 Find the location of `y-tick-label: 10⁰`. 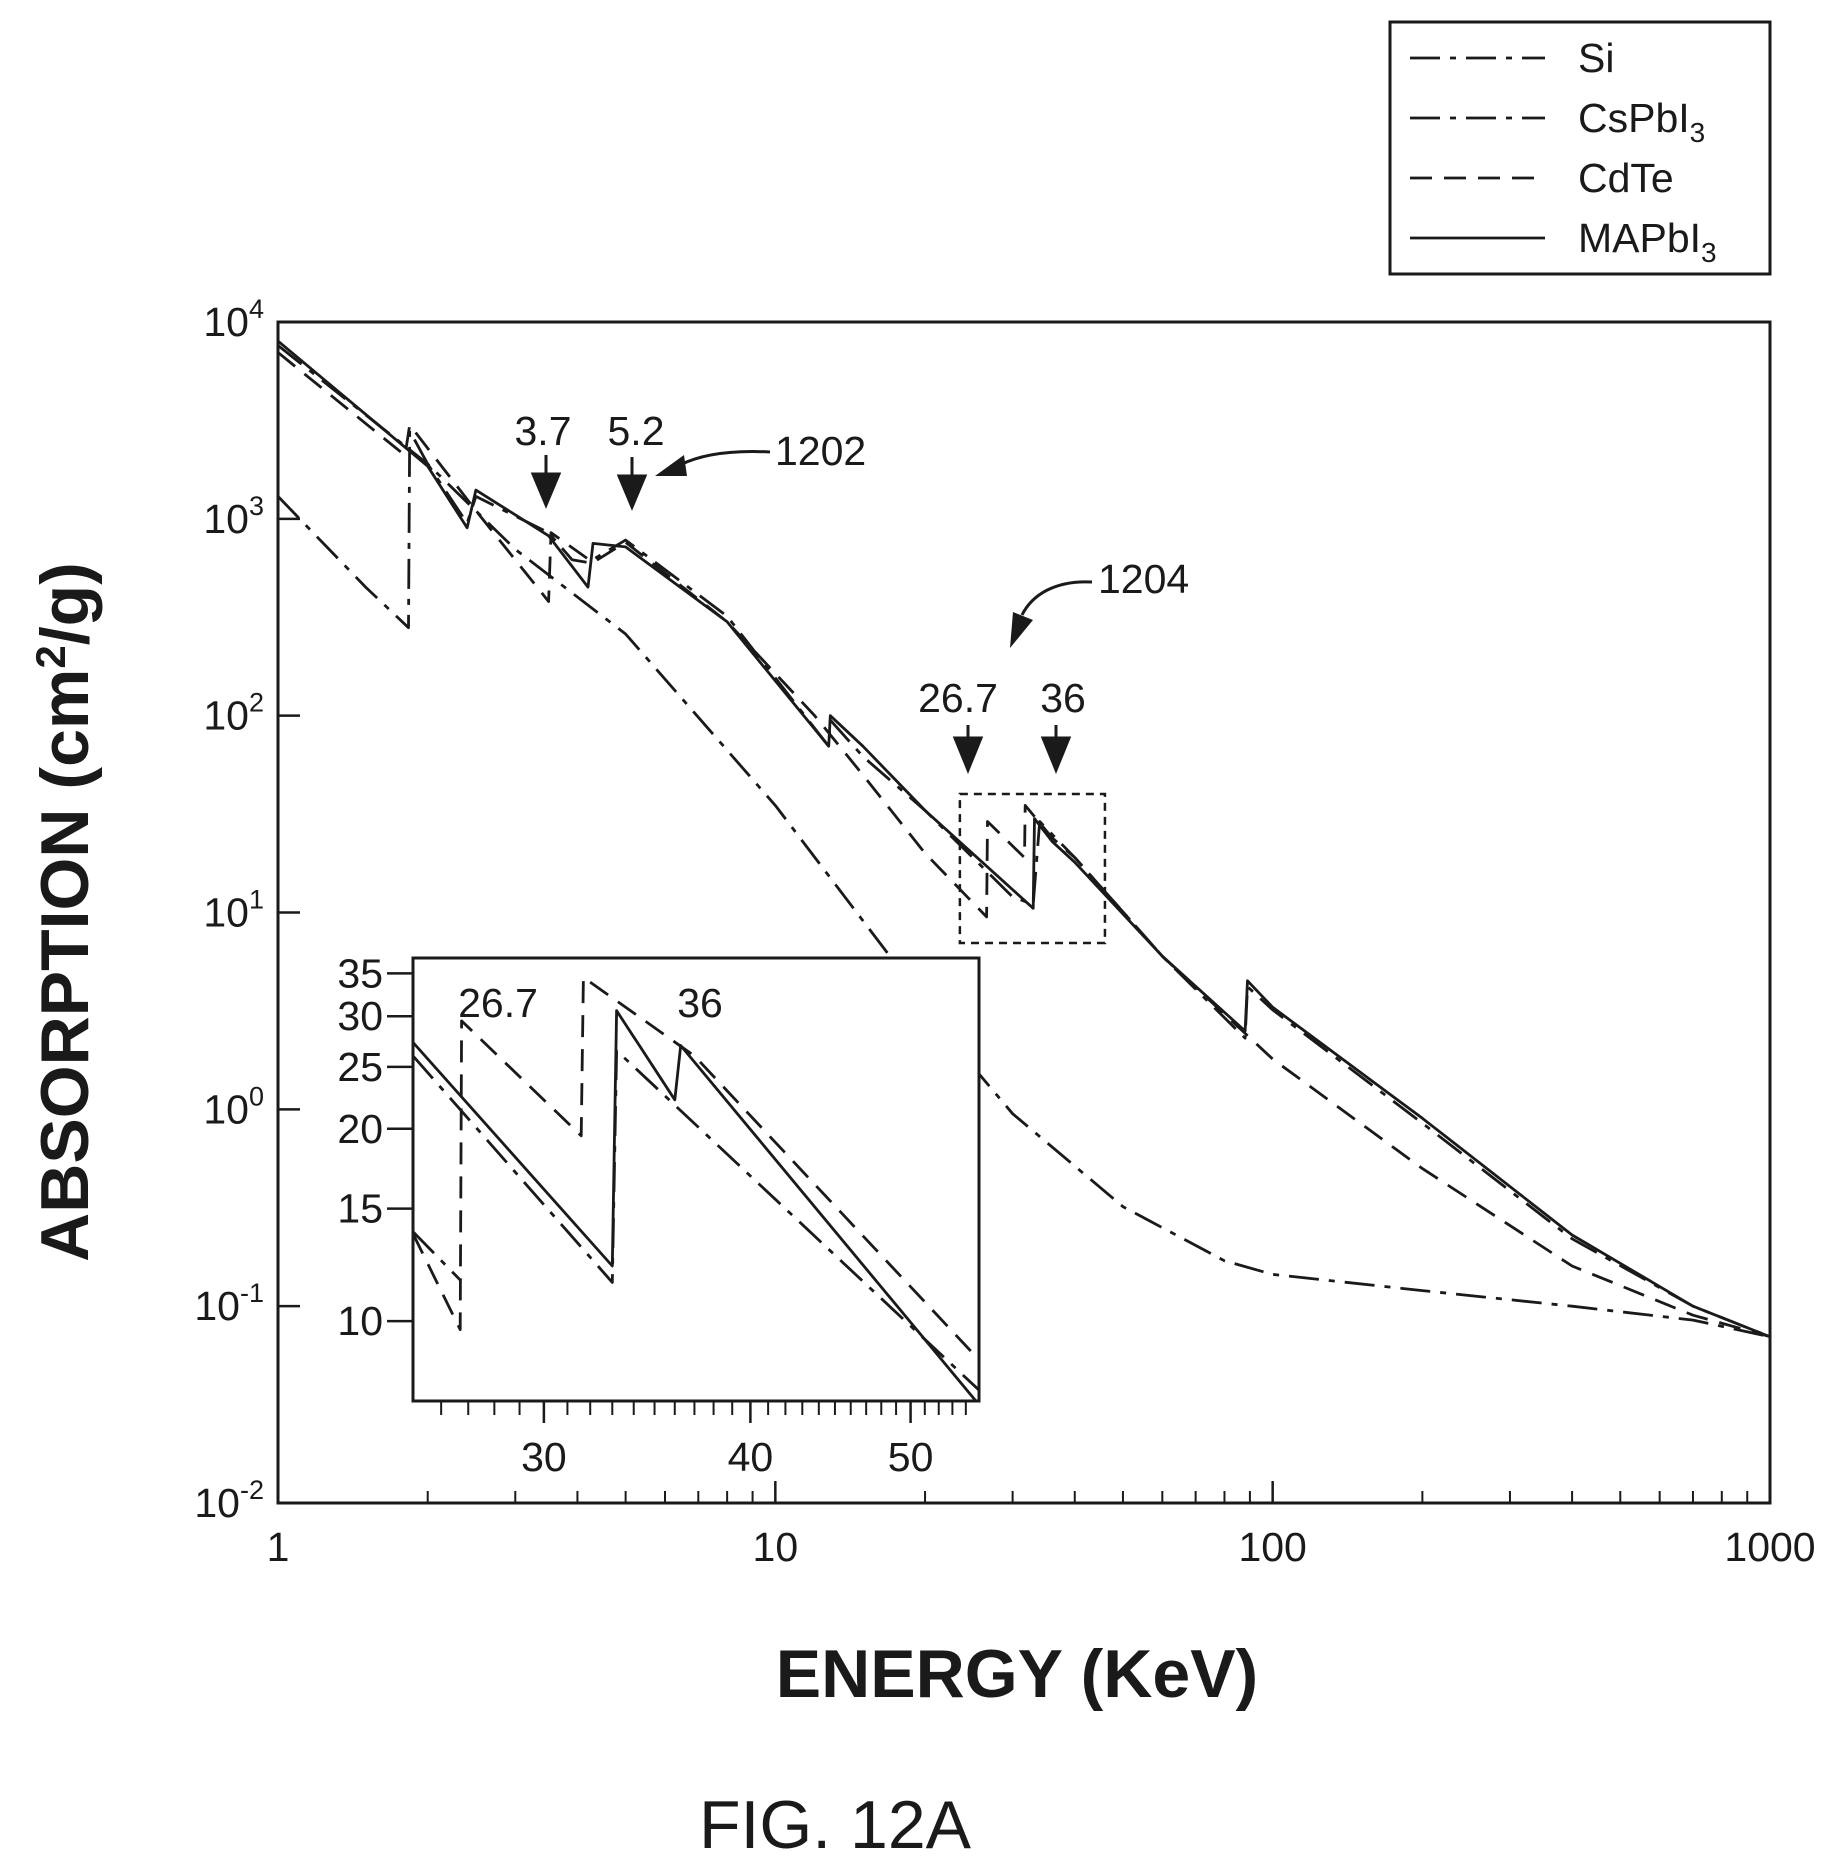

y-tick-label: 10⁰ is located at coordinates (233, 1106).